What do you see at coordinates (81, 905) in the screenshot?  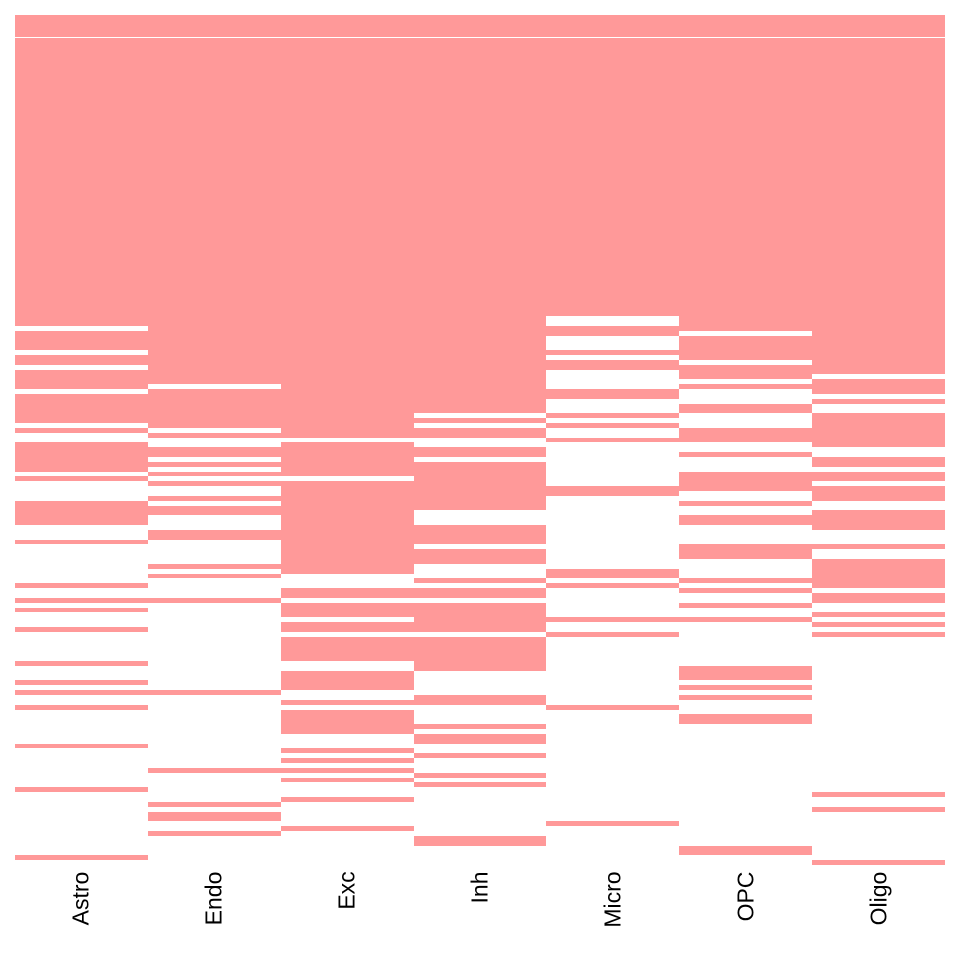 I see `x-tick-label-astro: Astro` at bounding box center [81, 905].